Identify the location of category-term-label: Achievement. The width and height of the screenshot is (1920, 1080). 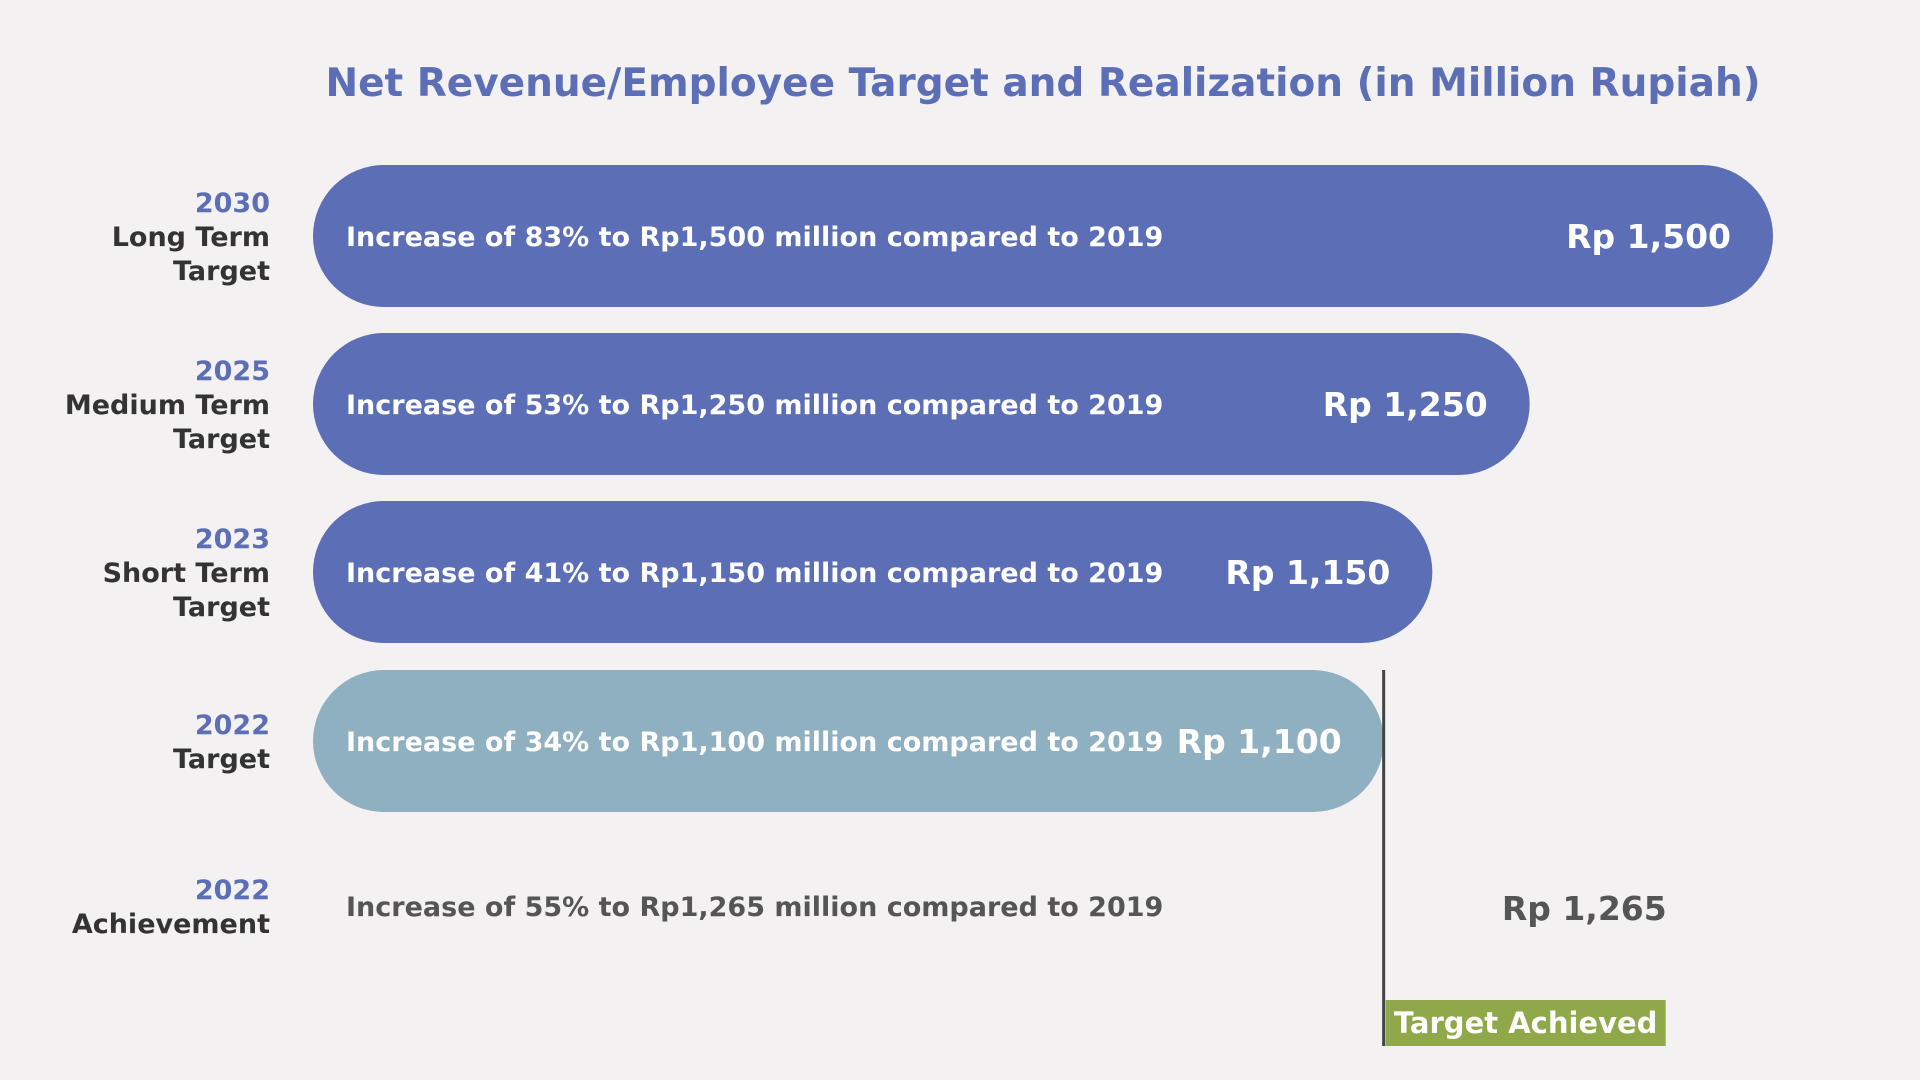
(171, 924).